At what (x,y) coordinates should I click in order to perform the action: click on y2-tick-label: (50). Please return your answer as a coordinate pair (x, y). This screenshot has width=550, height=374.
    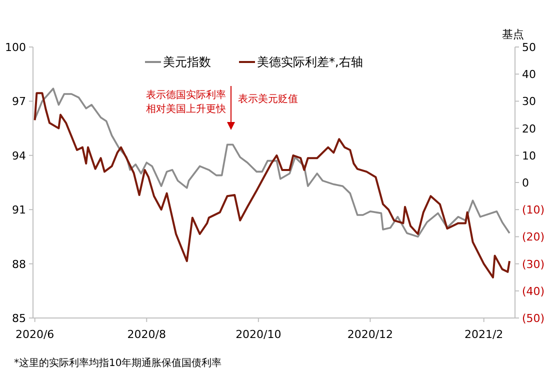
    Looking at the image, I should click on (533, 318).